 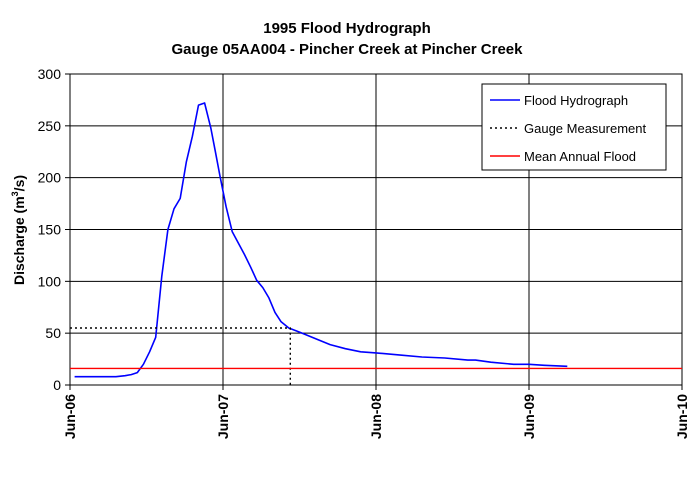 What do you see at coordinates (576, 100) in the screenshot?
I see `legend-label-flood-hydrograph: Flood Hydrograph` at bounding box center [576, 100].